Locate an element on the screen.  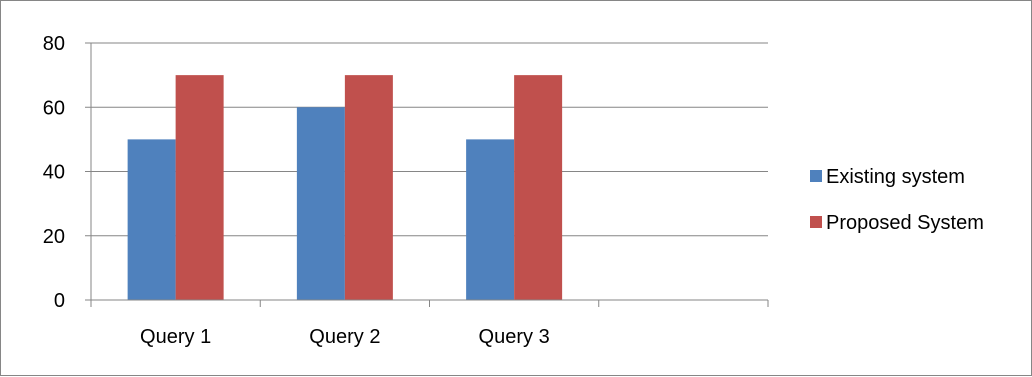
y-tick-labels: 0 20 40 60 80 is located at coordinates (54, 172).